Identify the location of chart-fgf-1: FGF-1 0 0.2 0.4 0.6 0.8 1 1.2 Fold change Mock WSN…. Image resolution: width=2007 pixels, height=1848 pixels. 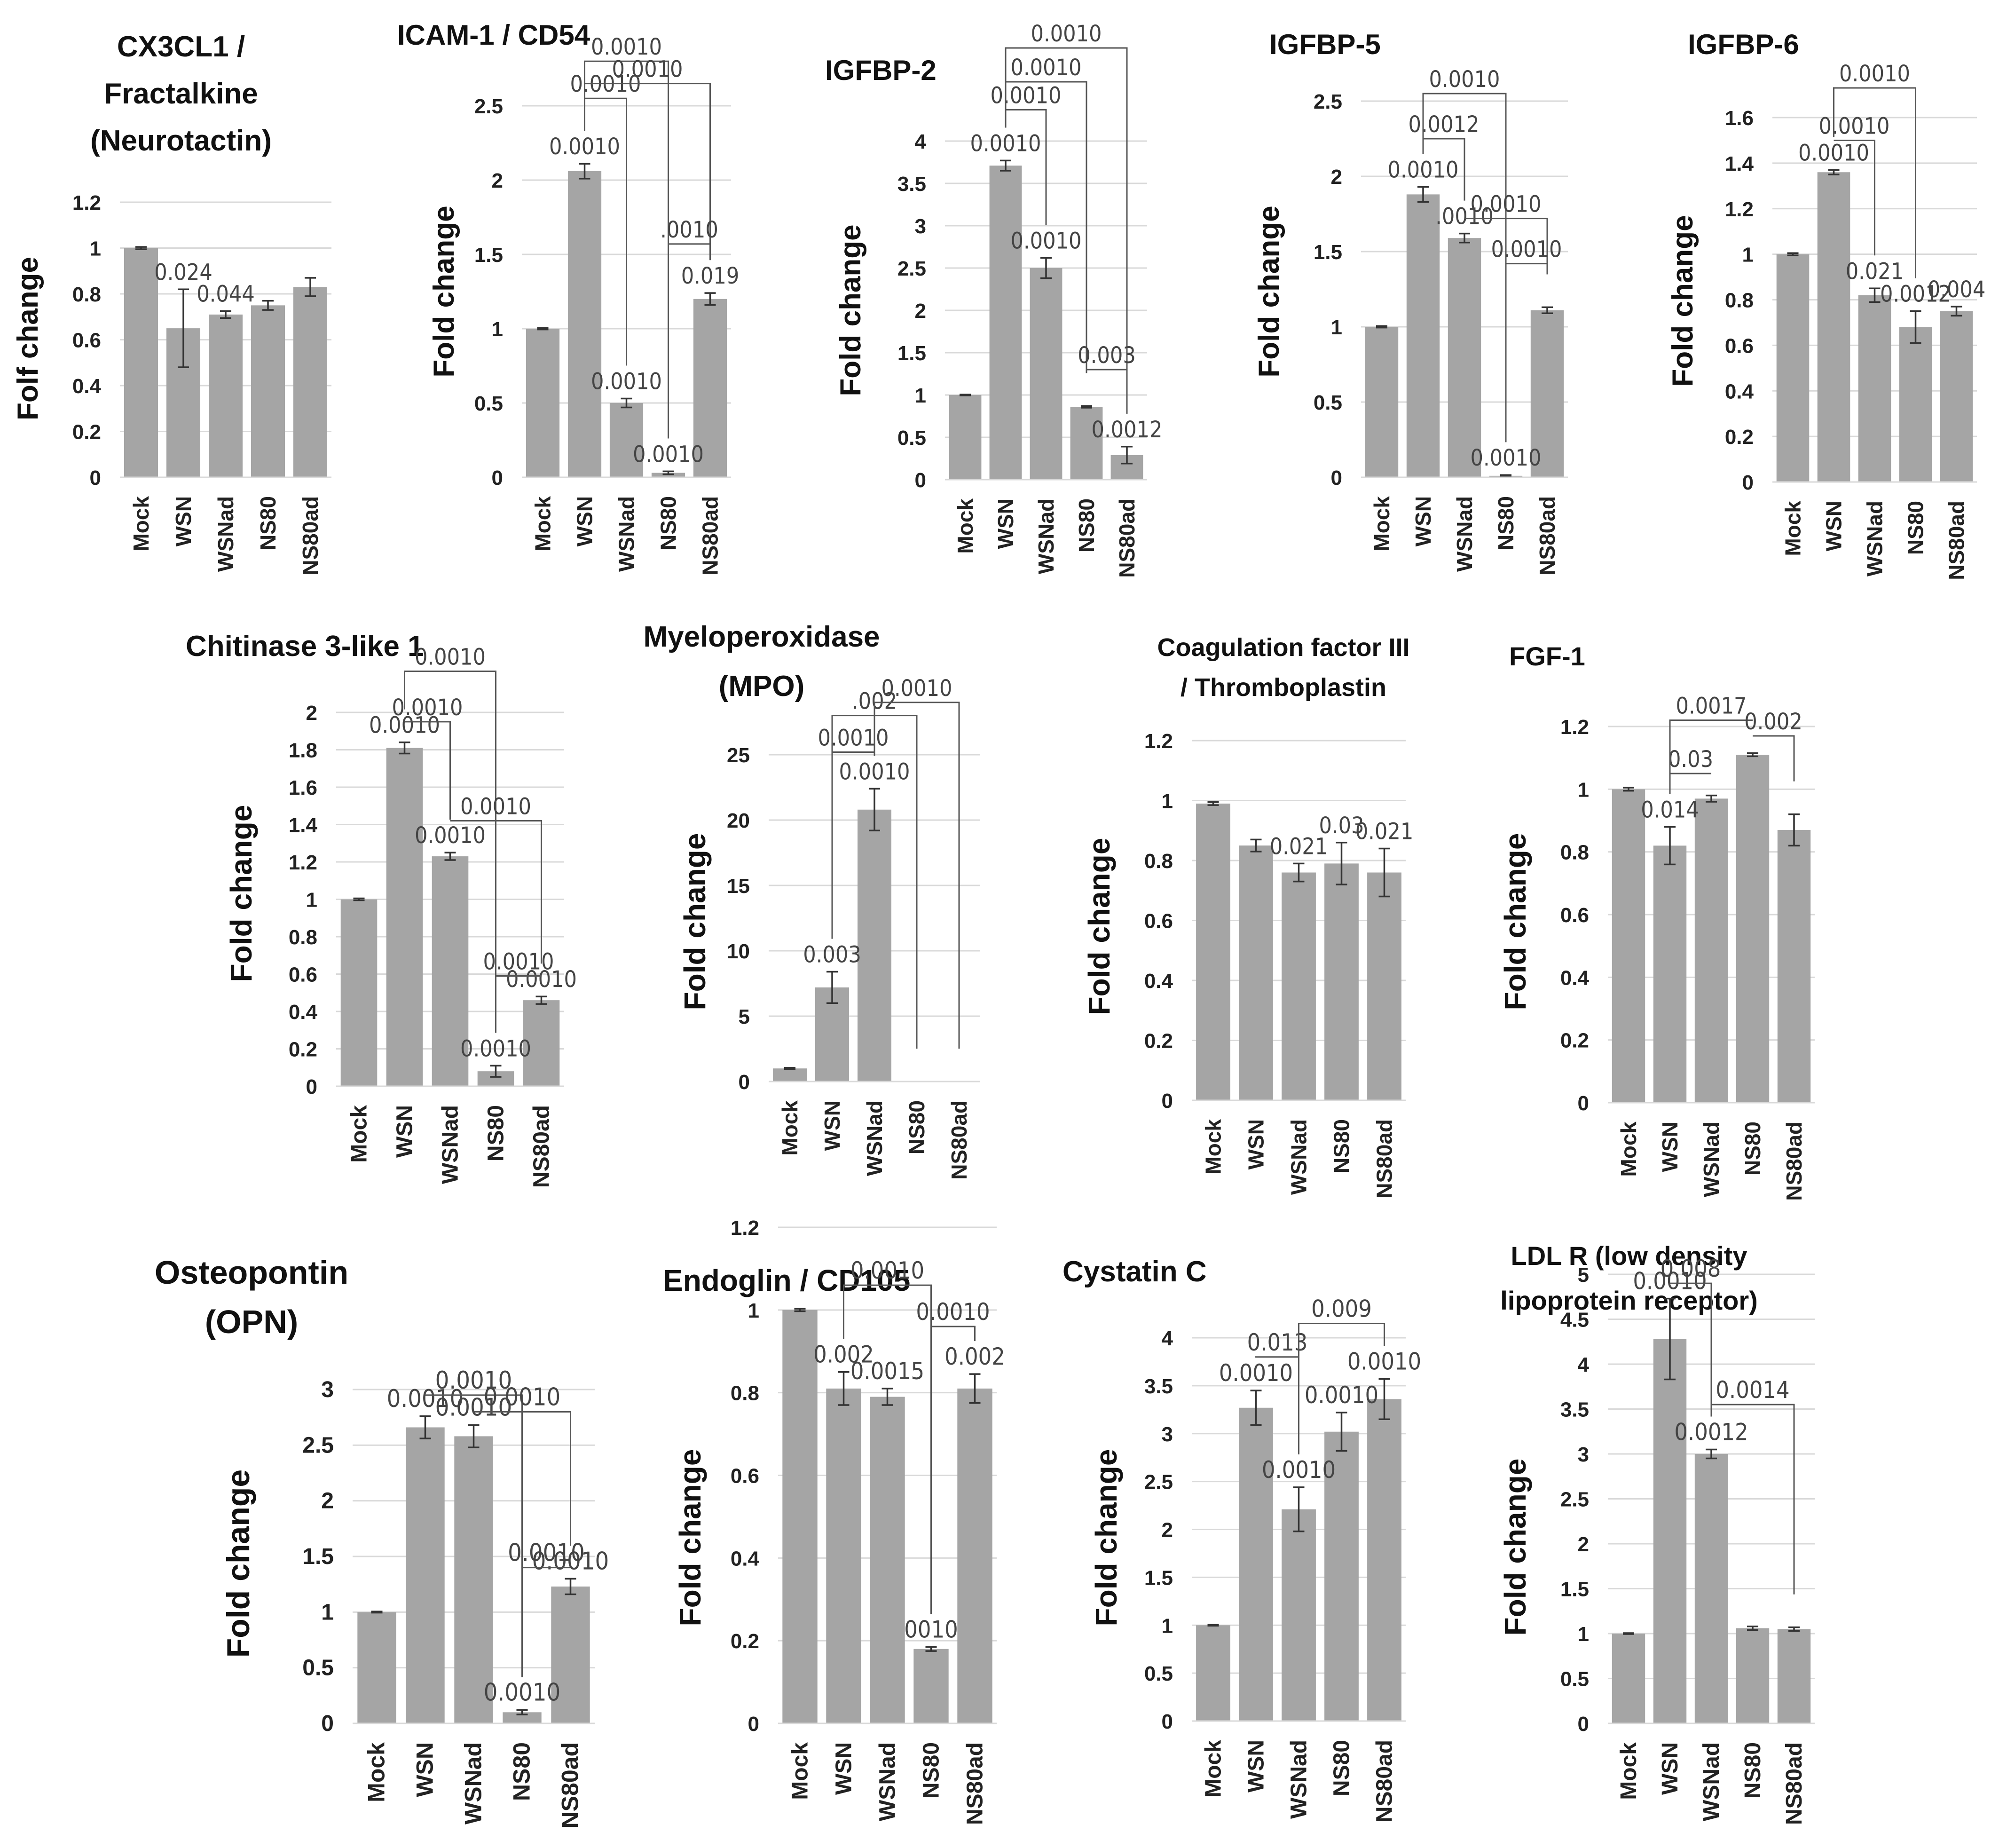
(1656, 921).